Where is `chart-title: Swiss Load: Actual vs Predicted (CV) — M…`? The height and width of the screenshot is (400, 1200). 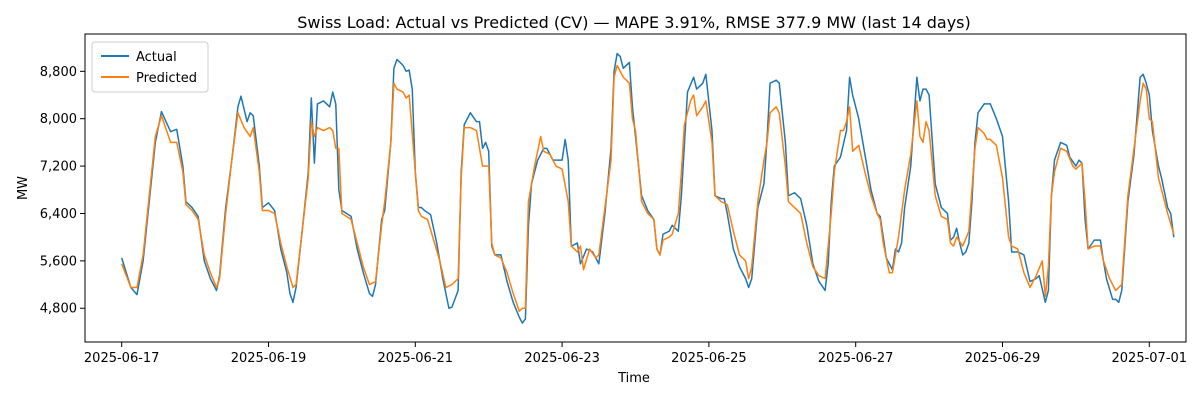
chart-title: Swiss Load: Actual vs Predicted (CV) — M… is located at coordinates (633, 22).